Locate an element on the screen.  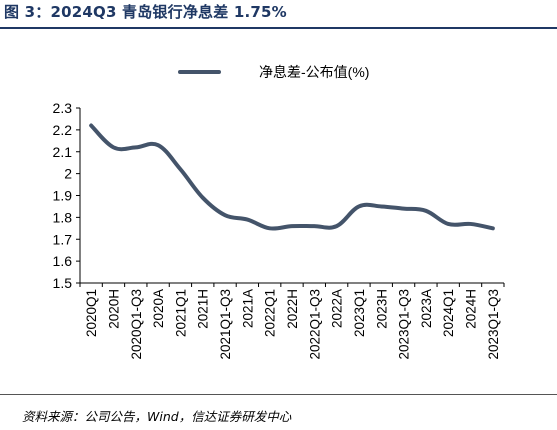
x-tick-label: 2022H is located at coordinates (292, 309).